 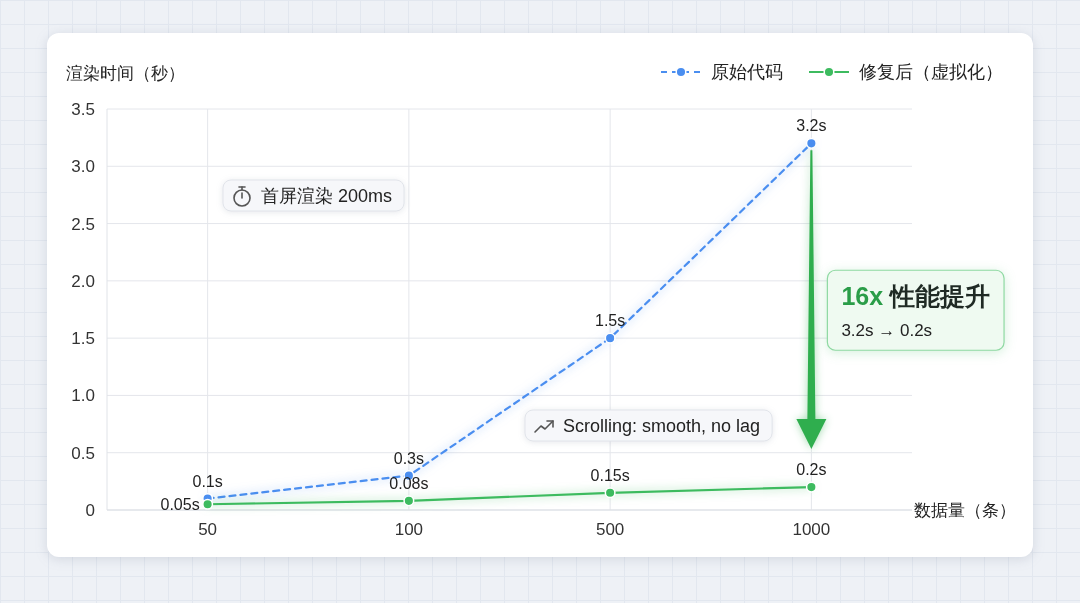 I want to click on annotation: 16x 性能提升, so click(x=916, y=296).